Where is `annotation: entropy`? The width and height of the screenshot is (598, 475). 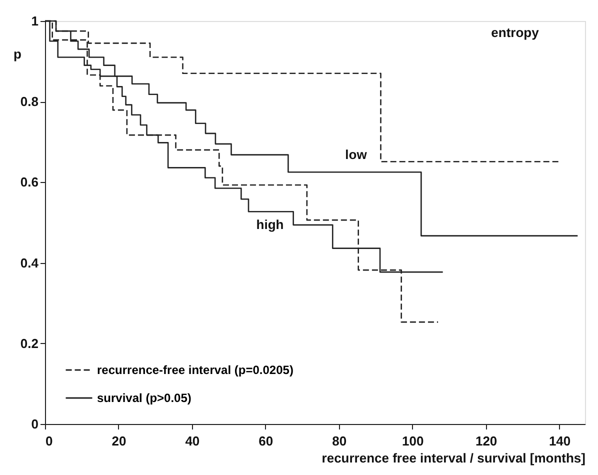
annotation: entropy is located at coordinates (515, 32).